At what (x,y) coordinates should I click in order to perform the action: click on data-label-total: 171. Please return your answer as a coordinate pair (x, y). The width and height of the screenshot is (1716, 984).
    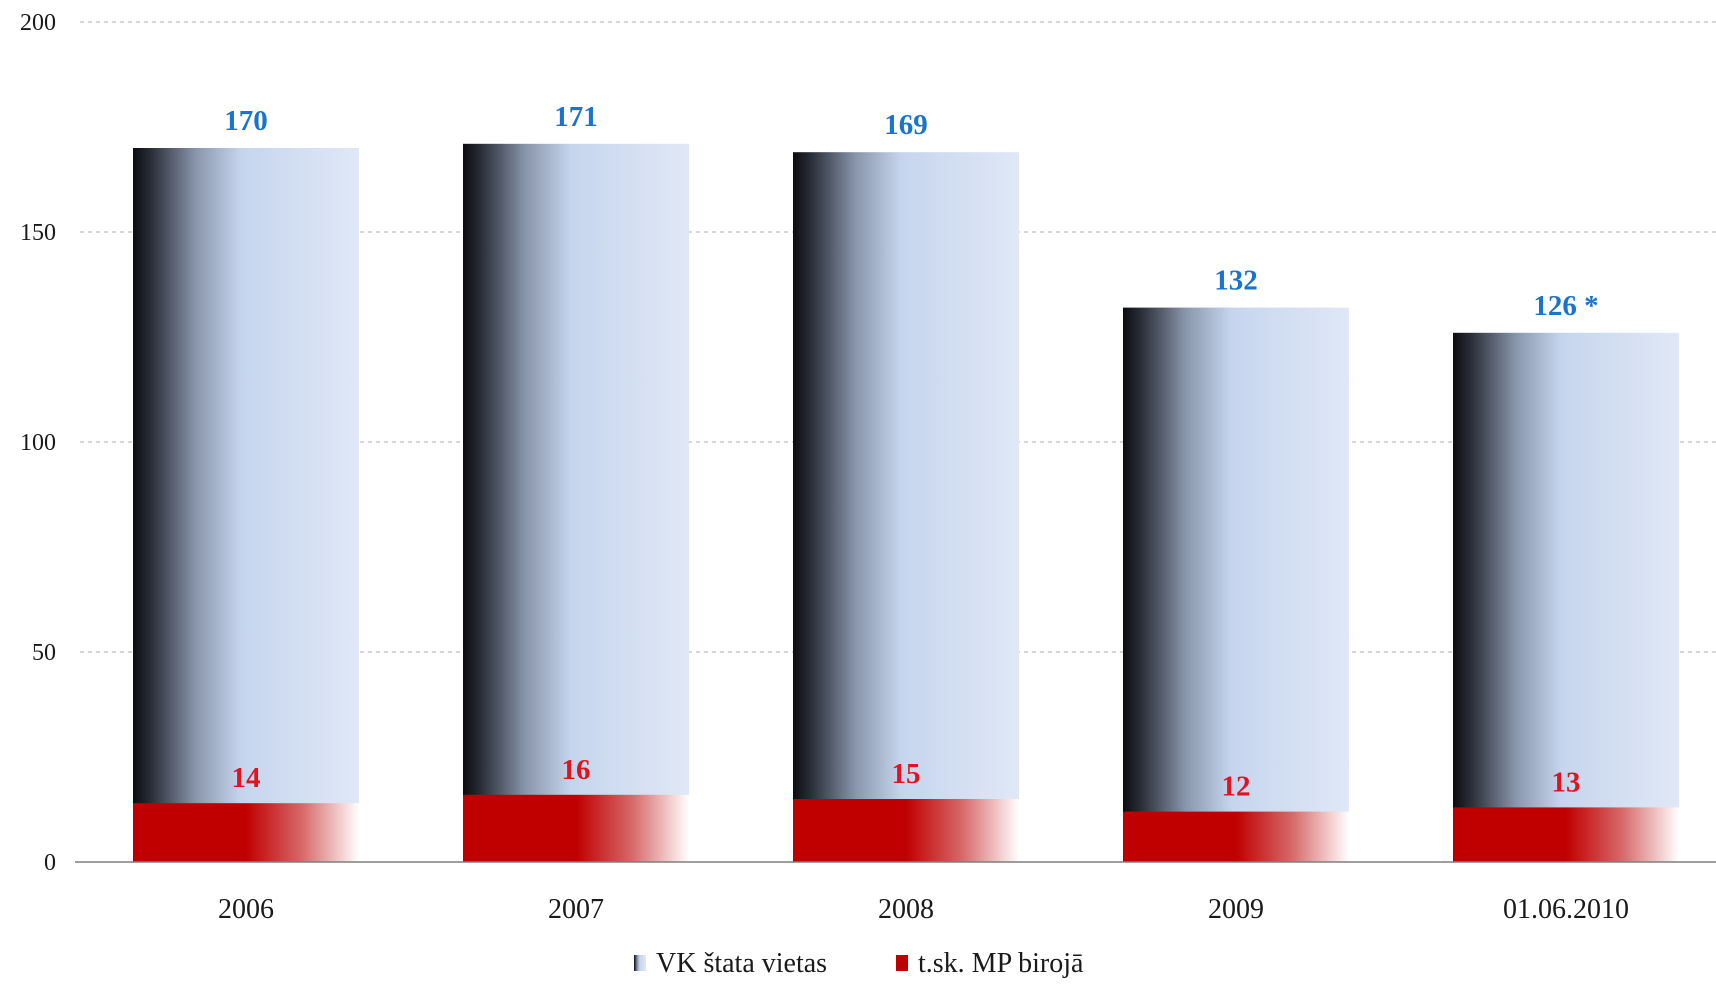
    Looking at the image, I should click on (576, 117).